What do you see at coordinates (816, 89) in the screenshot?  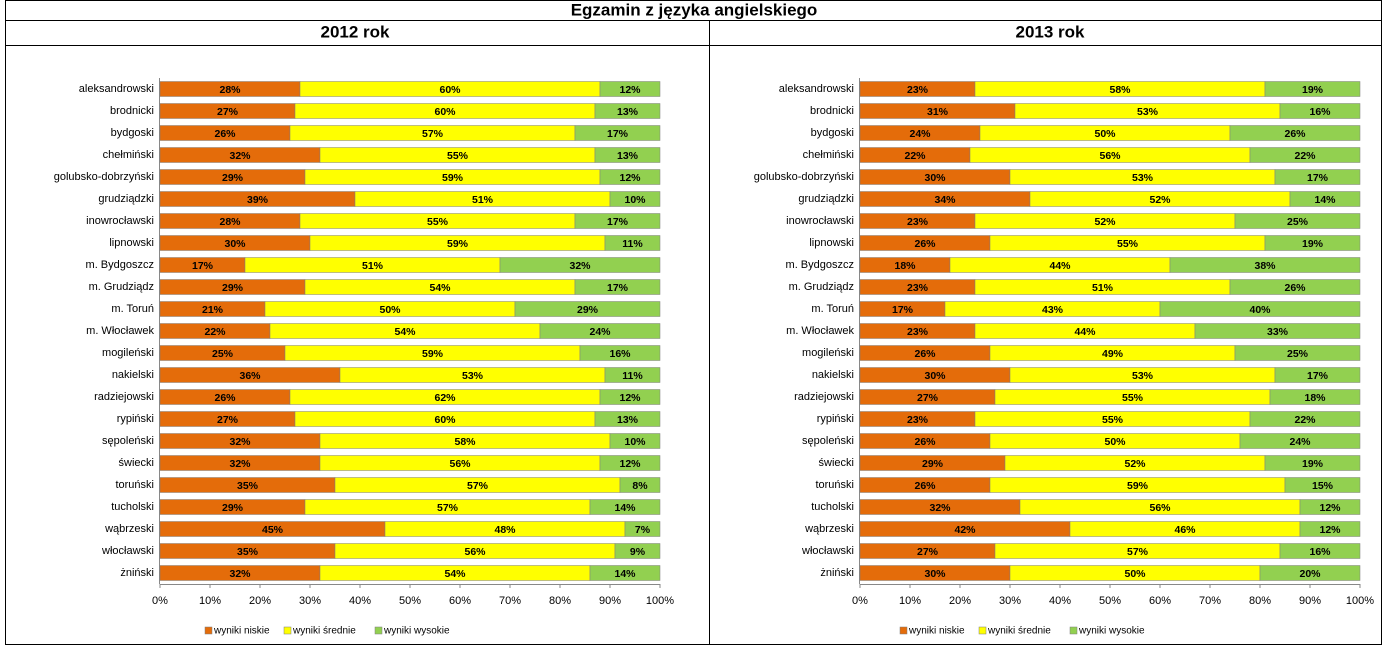 I see `y-tick-label: aleksandrowski` at bounding box center [816, 89].